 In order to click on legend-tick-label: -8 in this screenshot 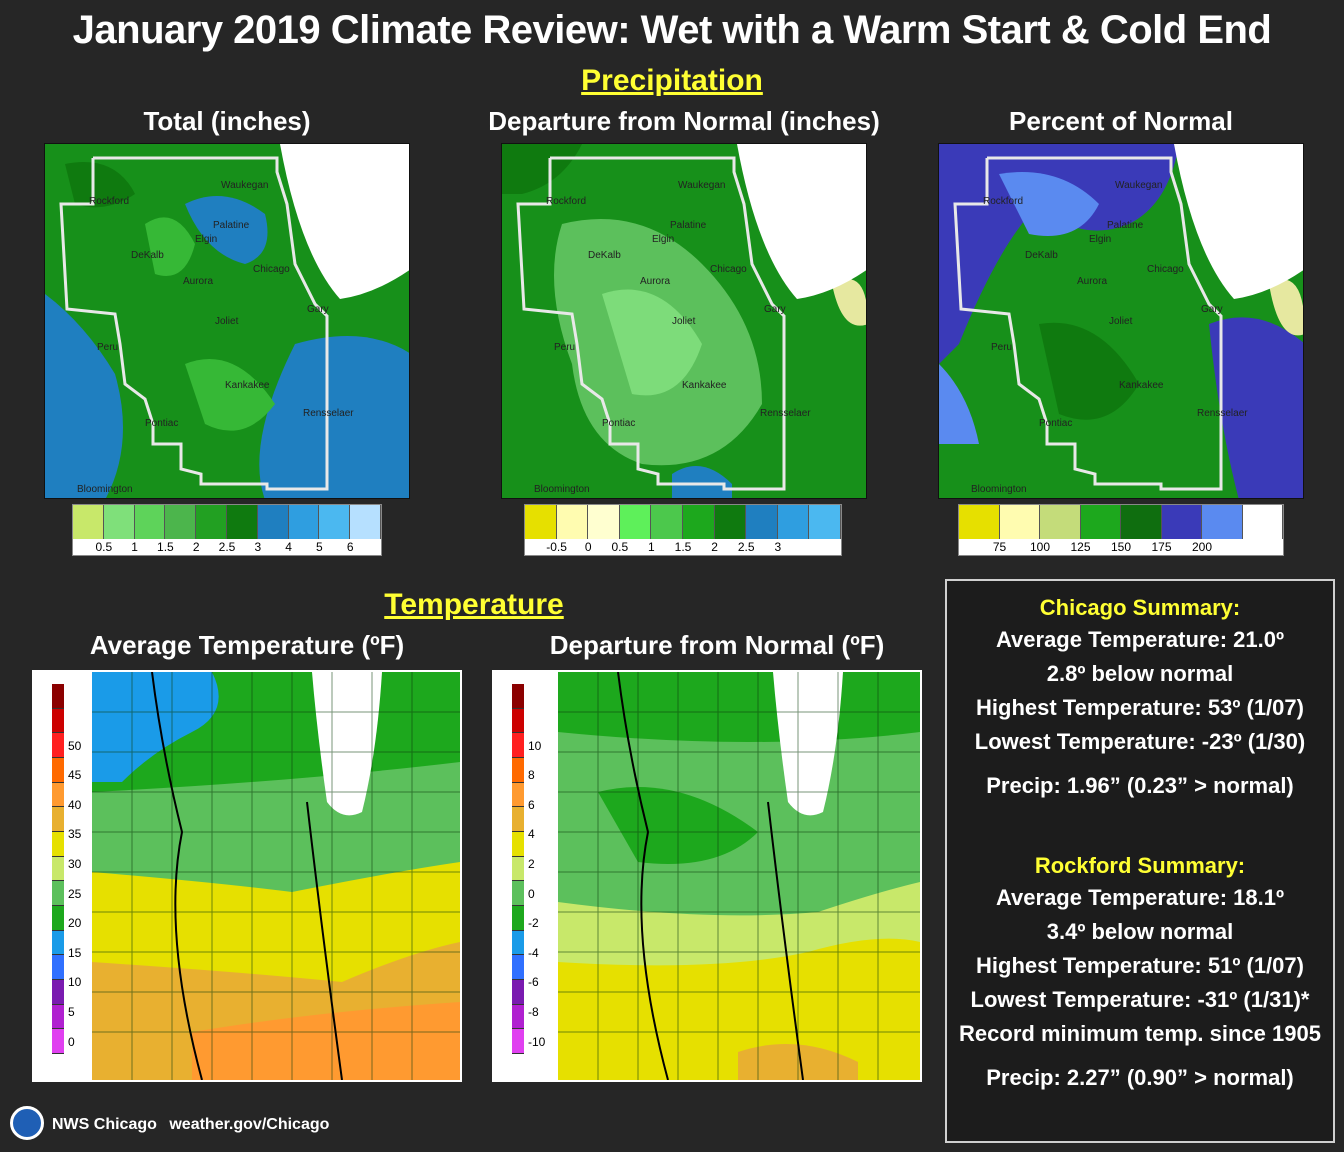, I will do `click(533, 1012)`.